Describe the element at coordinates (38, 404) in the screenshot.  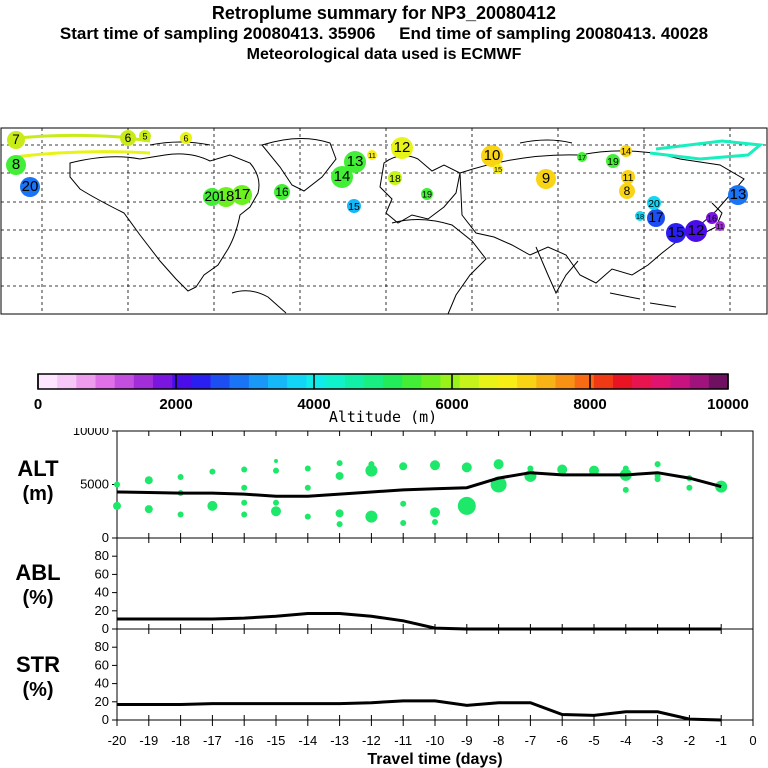
I see `colorbar-tick-label: 0` at that location.